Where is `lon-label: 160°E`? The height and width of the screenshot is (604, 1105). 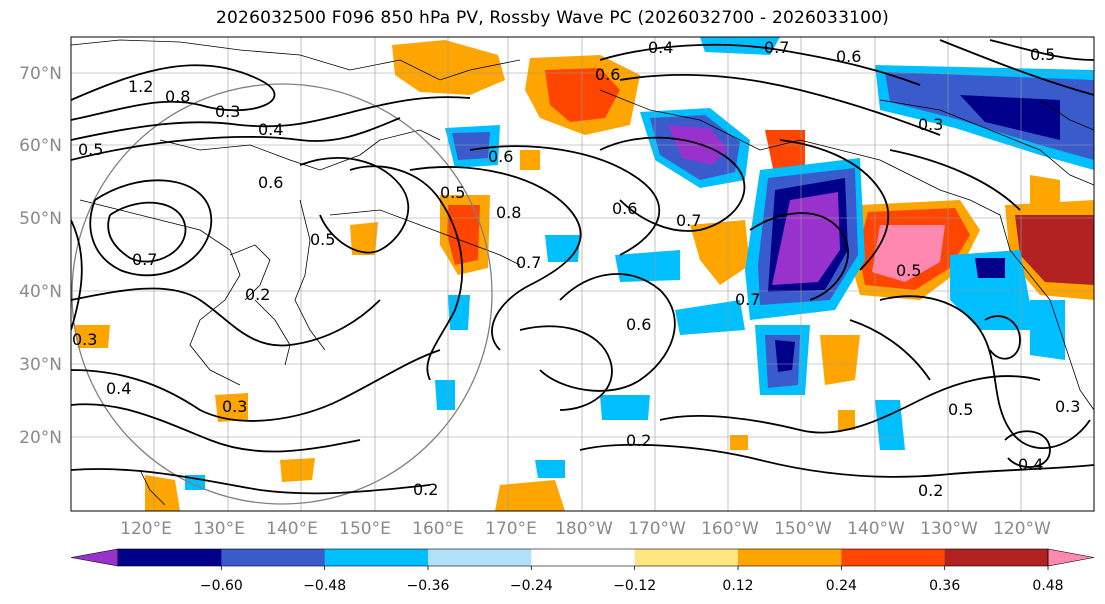
lon-label: 160°E is located at coordinates (438, 529).